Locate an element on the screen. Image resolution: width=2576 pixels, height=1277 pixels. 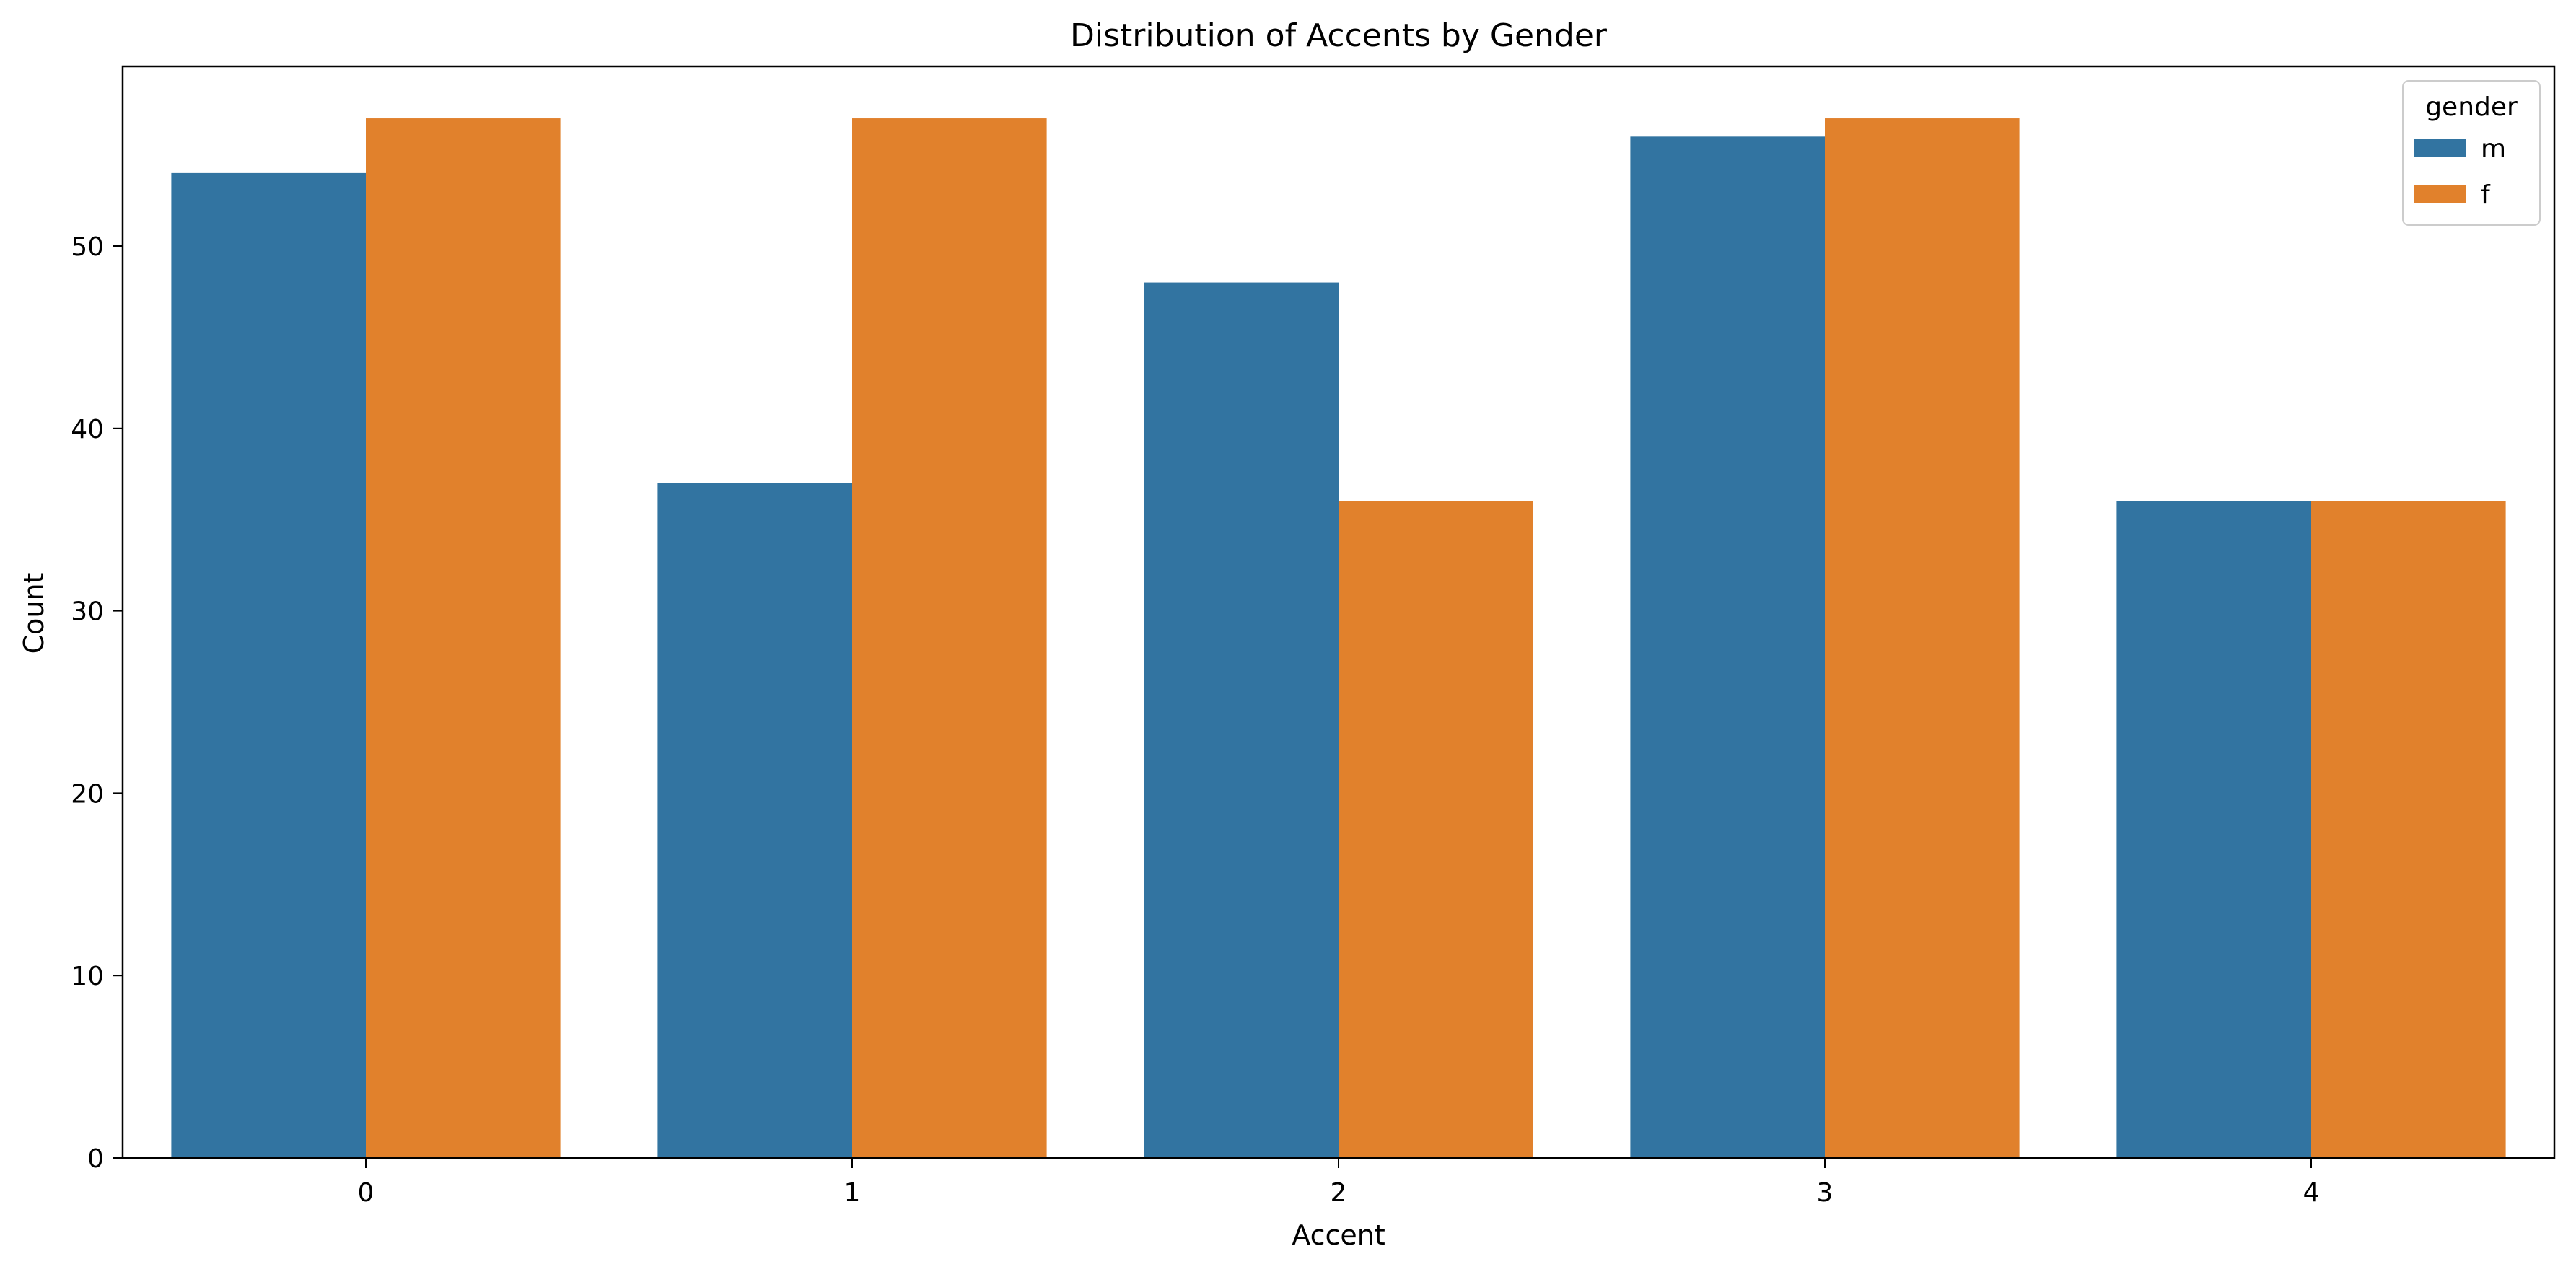
x-tick-label-0: 0 is located at coordinates (366, 1193).